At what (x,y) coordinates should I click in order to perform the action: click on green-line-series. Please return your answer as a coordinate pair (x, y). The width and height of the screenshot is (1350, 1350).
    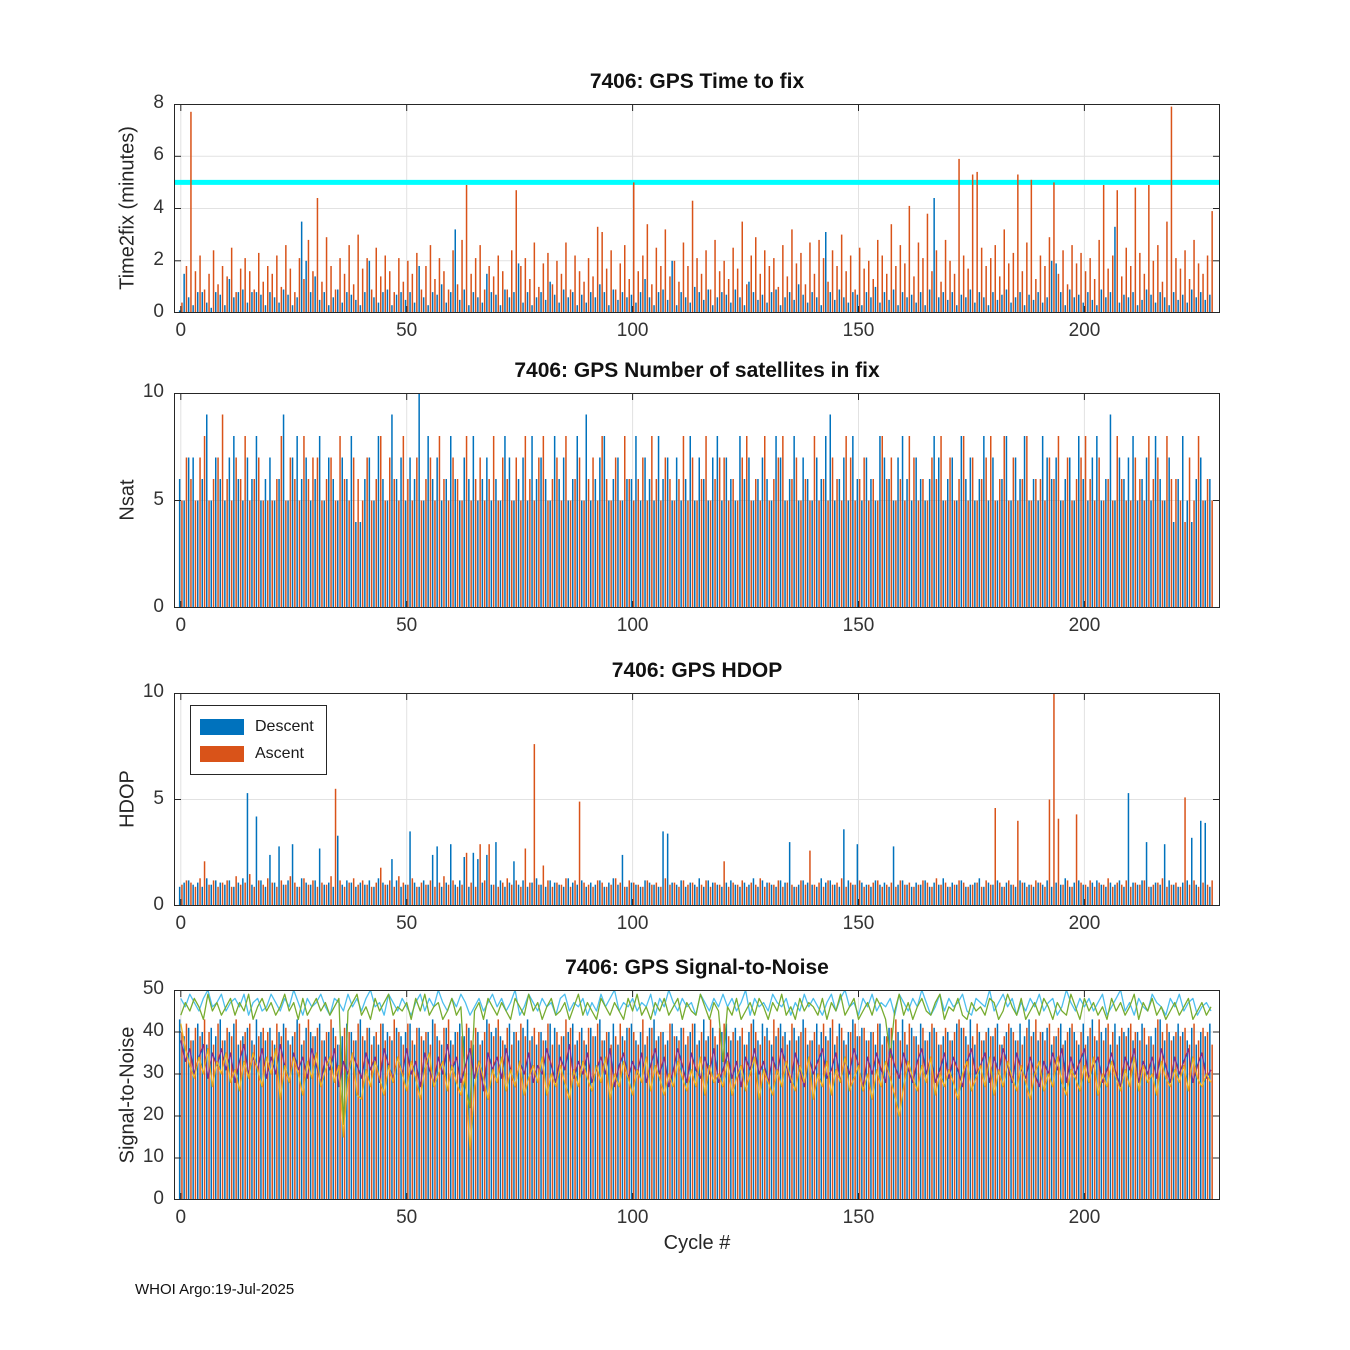
    Looking at the image, I should click on (696, 1059).